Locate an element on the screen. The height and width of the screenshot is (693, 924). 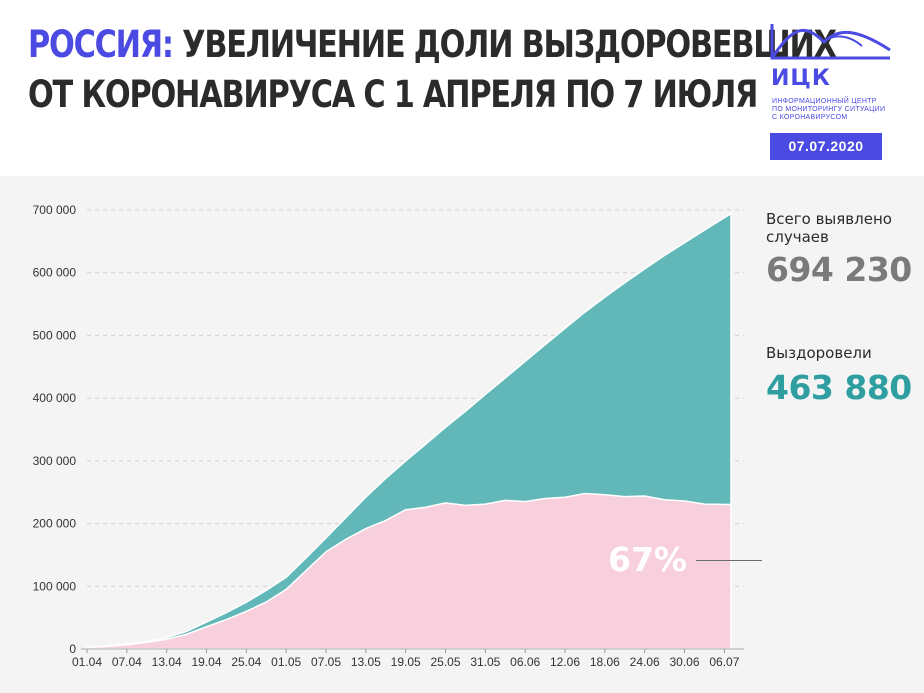
title-accent: РОССИЯ: is located at coordinates (101, 44).